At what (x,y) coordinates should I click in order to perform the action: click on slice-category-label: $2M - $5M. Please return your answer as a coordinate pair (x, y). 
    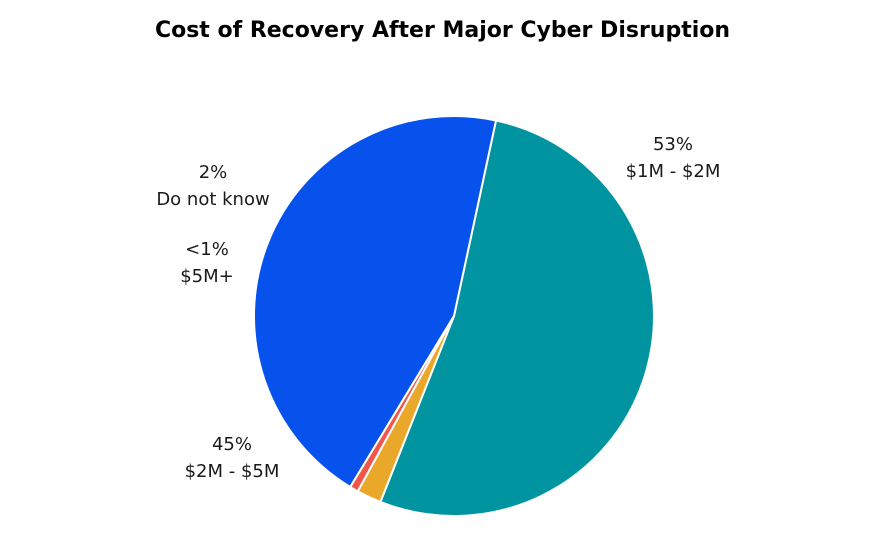
    Looking at the image, I should click on (232, 471).